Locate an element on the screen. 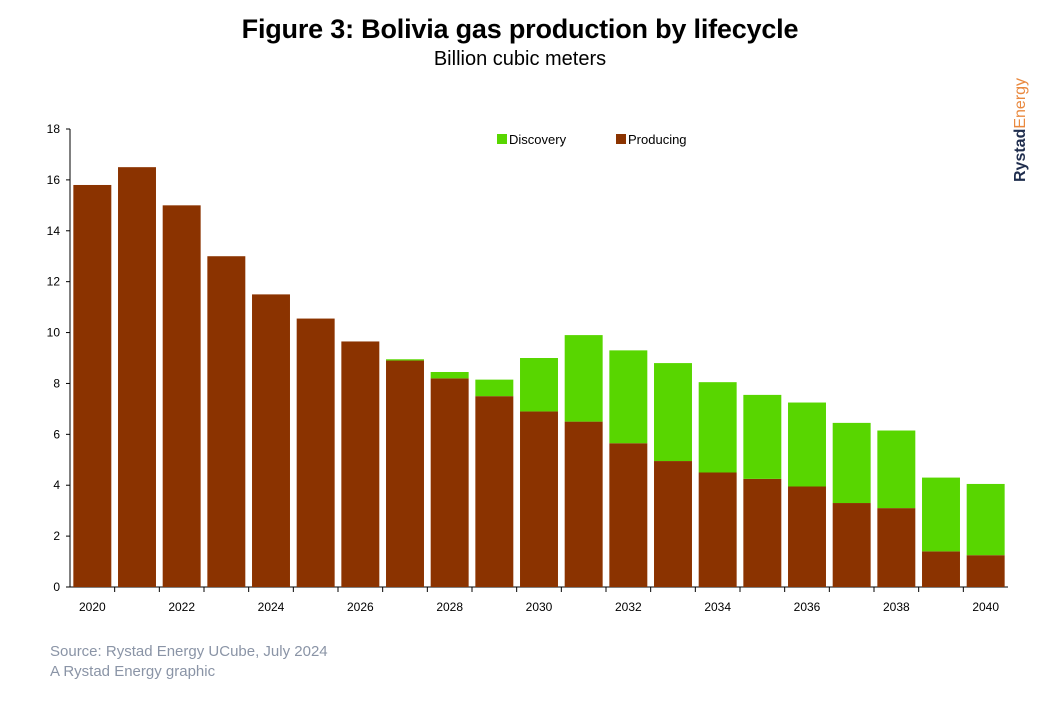 The image size is (1040, 720). bar-discovery-2032 is located at coordinates (628, 397).